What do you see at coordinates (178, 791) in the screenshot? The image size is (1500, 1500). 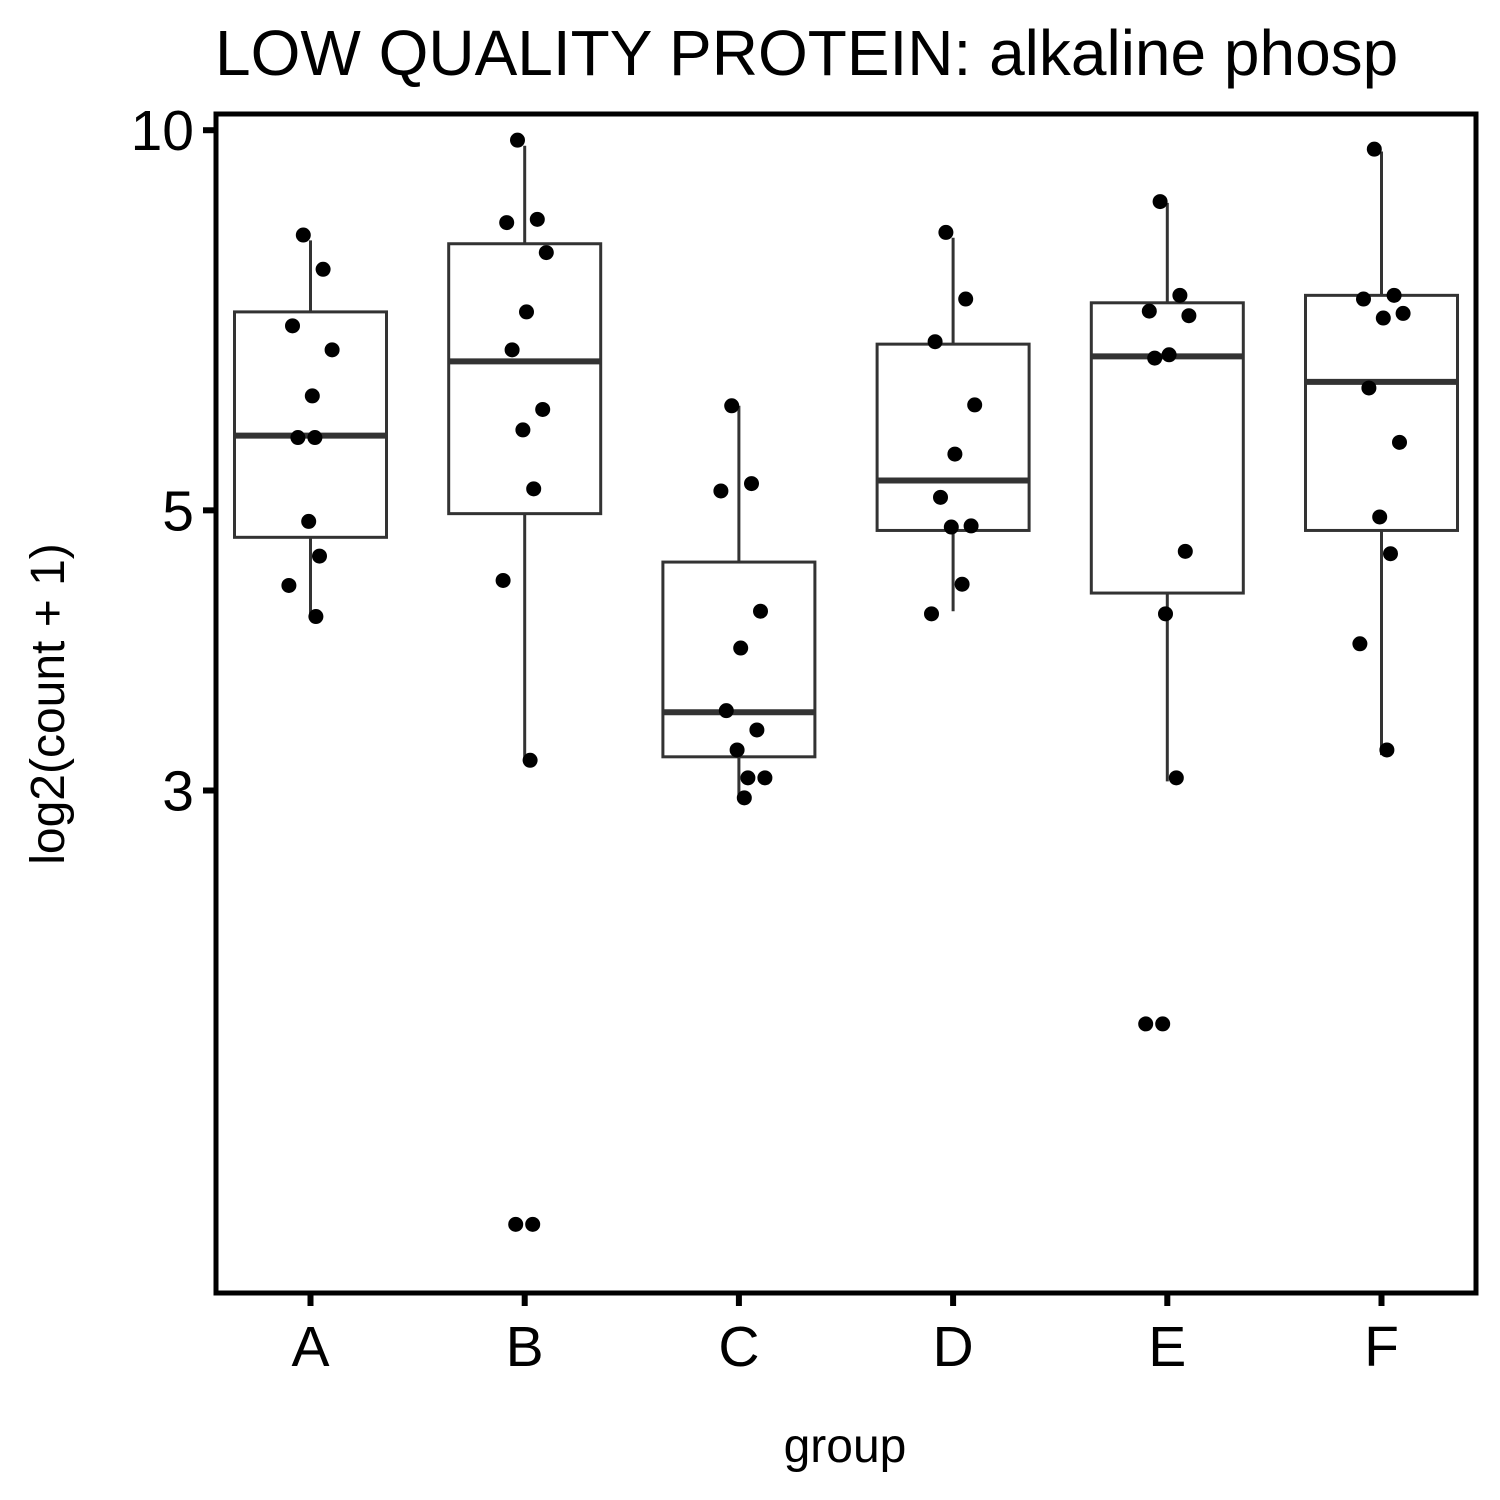 I see `y-tick-label: 3` at bounding box center [178, 791].